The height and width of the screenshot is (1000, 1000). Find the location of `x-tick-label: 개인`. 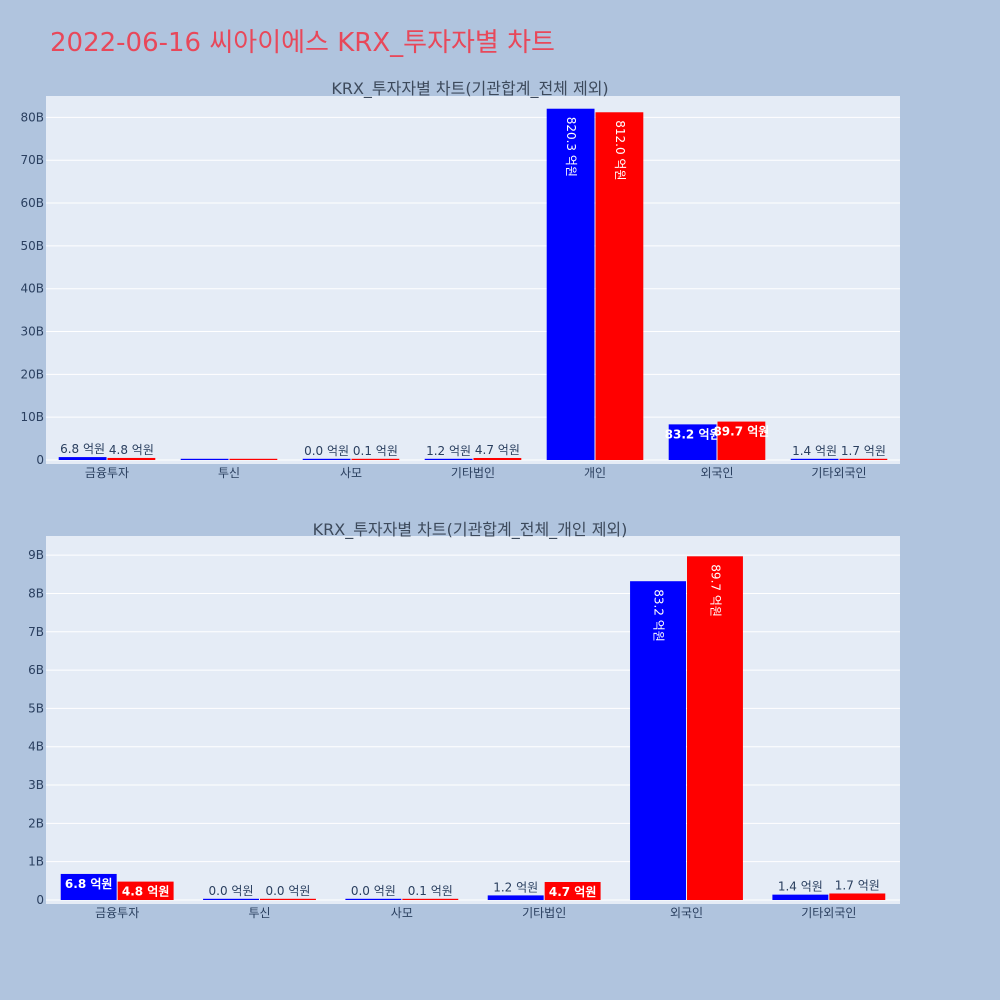

x-tick-label: 개인 is located at coordinates (595, 473).